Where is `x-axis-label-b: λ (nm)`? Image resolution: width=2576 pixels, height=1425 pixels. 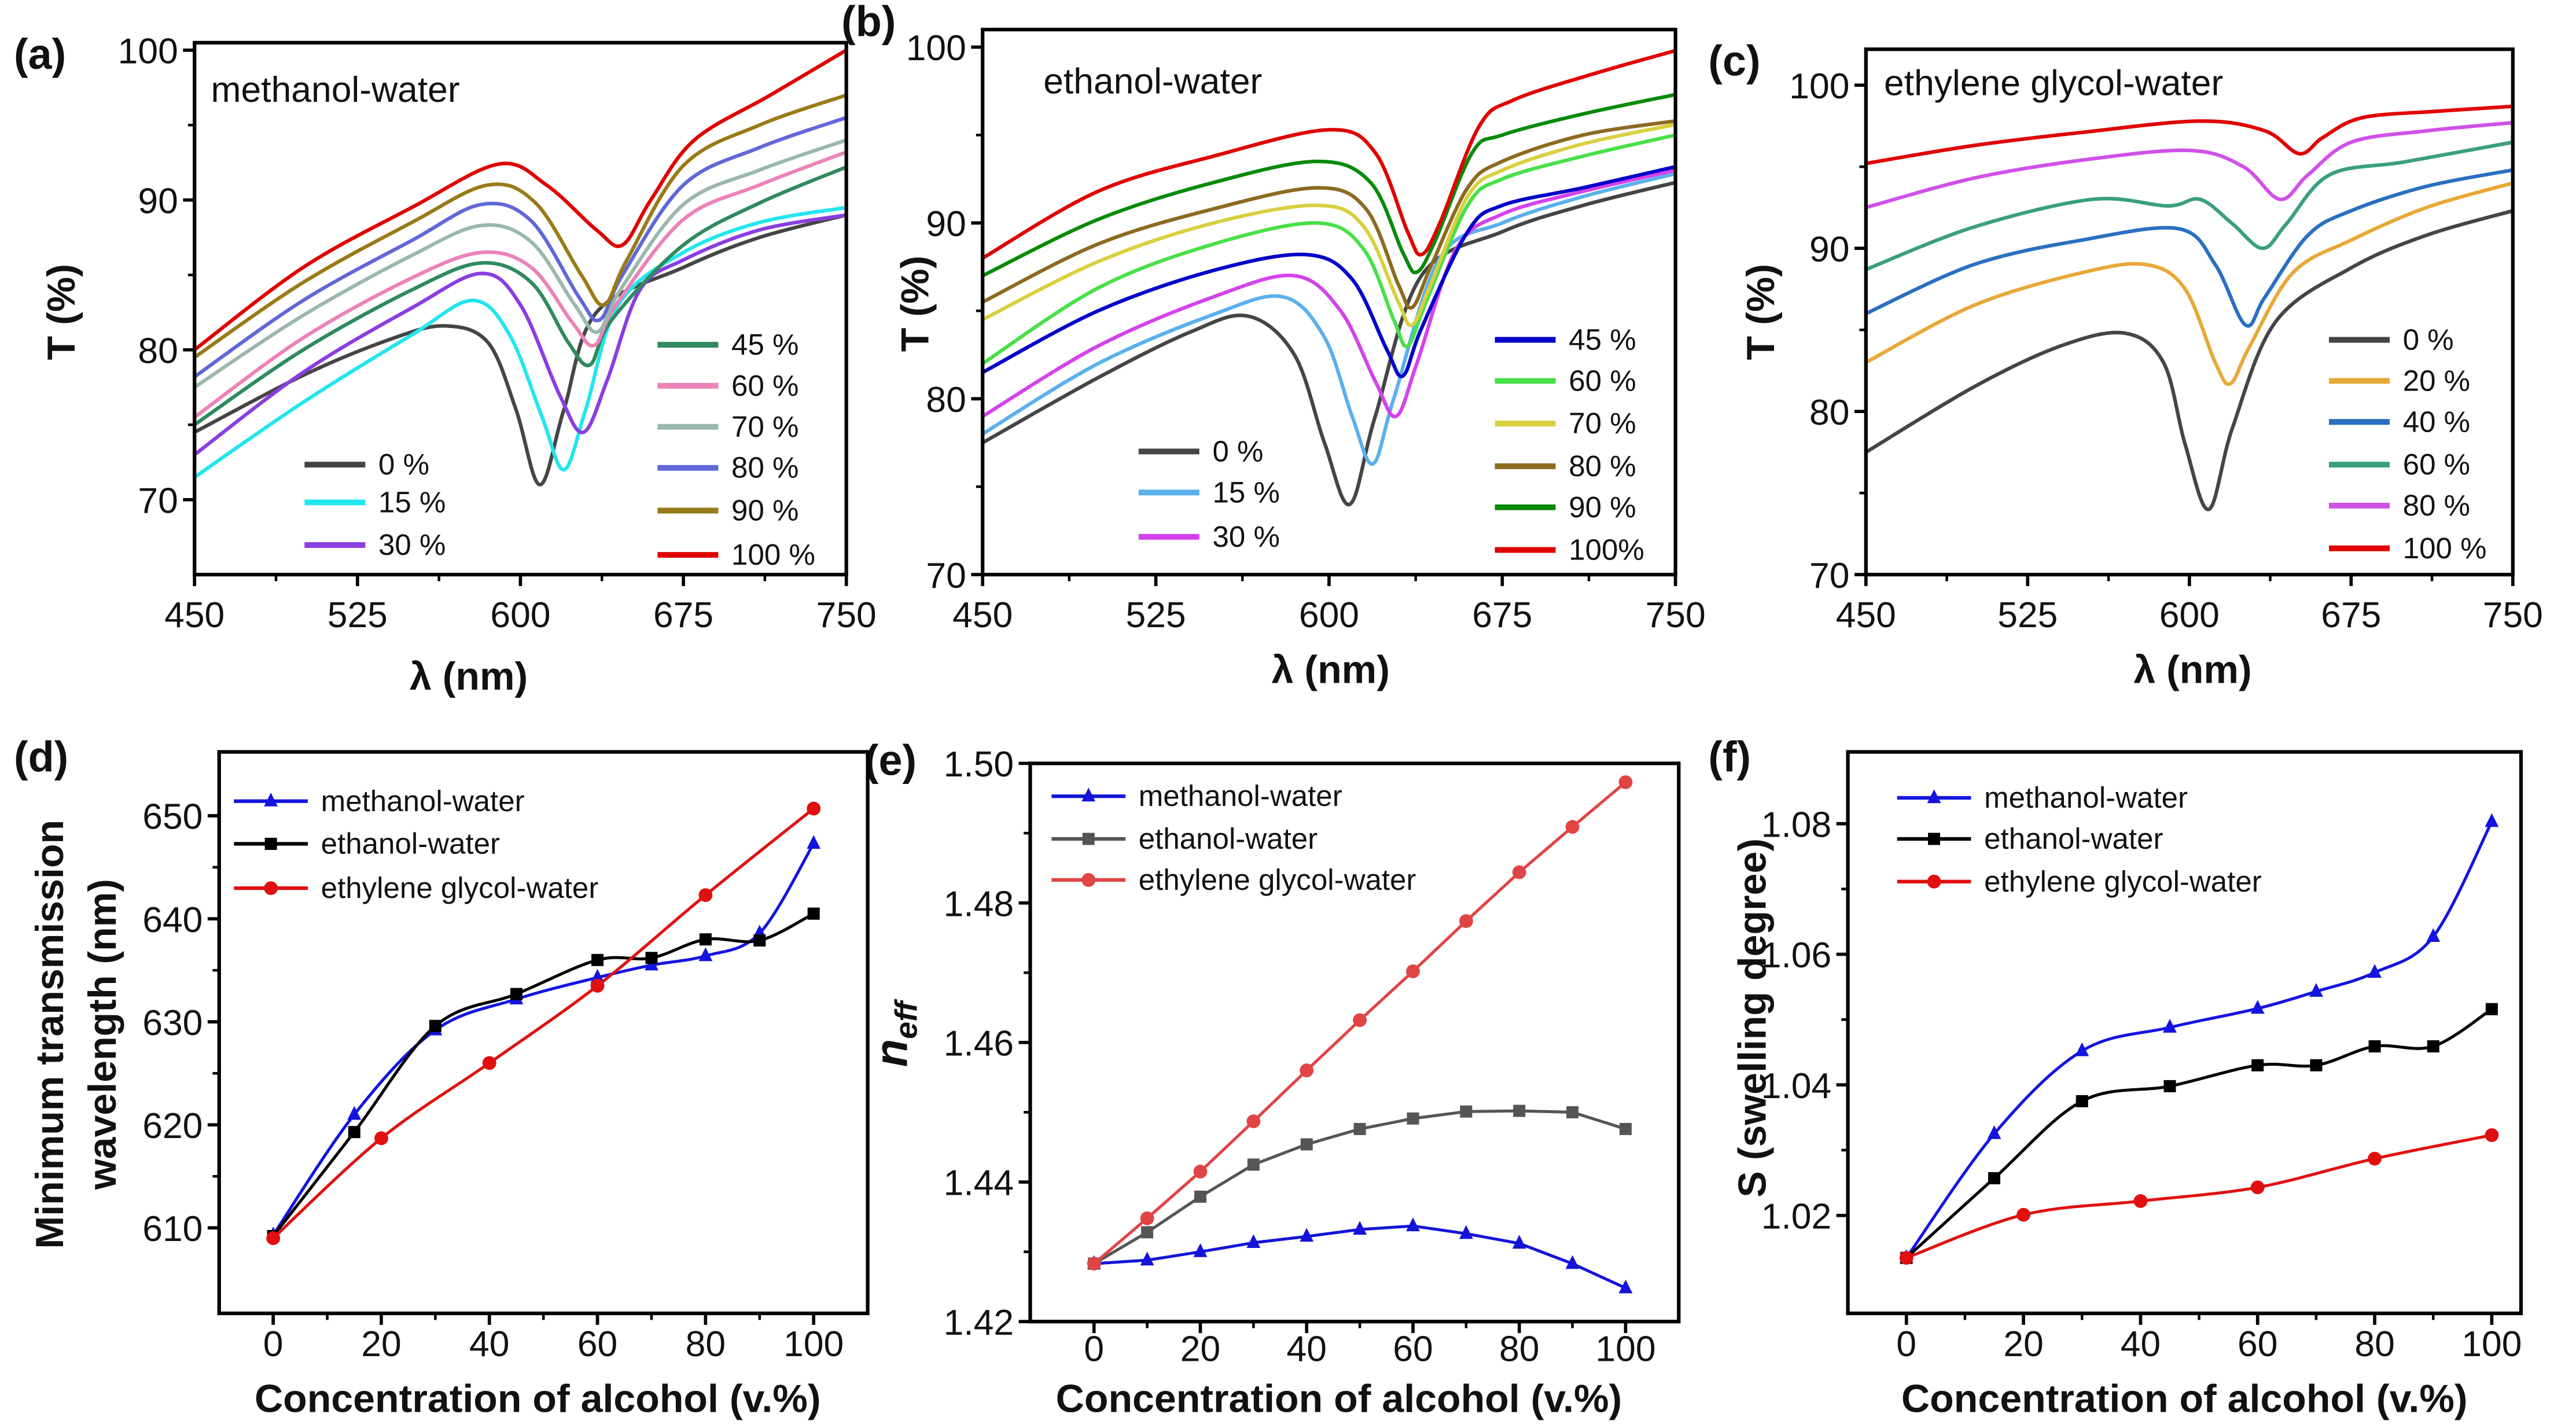
x-axis-label-b: λ (nm) is located at coordinates (1331, 669).